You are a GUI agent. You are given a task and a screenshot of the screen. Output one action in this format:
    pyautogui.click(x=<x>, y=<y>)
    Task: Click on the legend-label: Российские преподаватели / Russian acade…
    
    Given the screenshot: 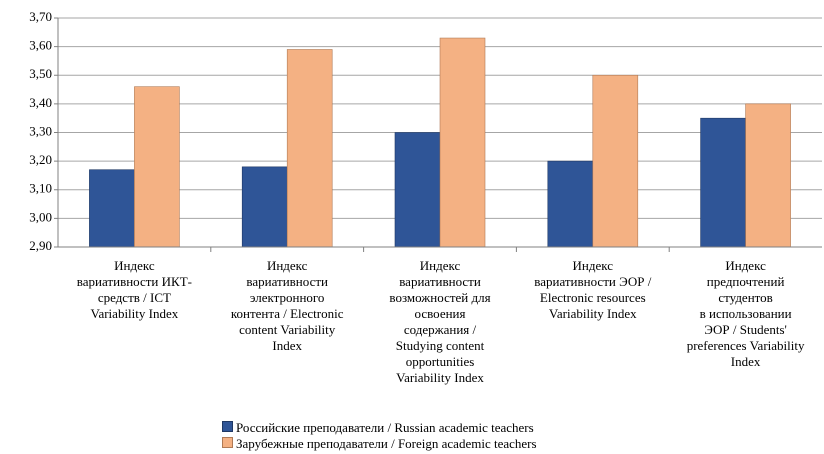 What is the action you would take?
    pyautogui.click(x=385, y=427)
    